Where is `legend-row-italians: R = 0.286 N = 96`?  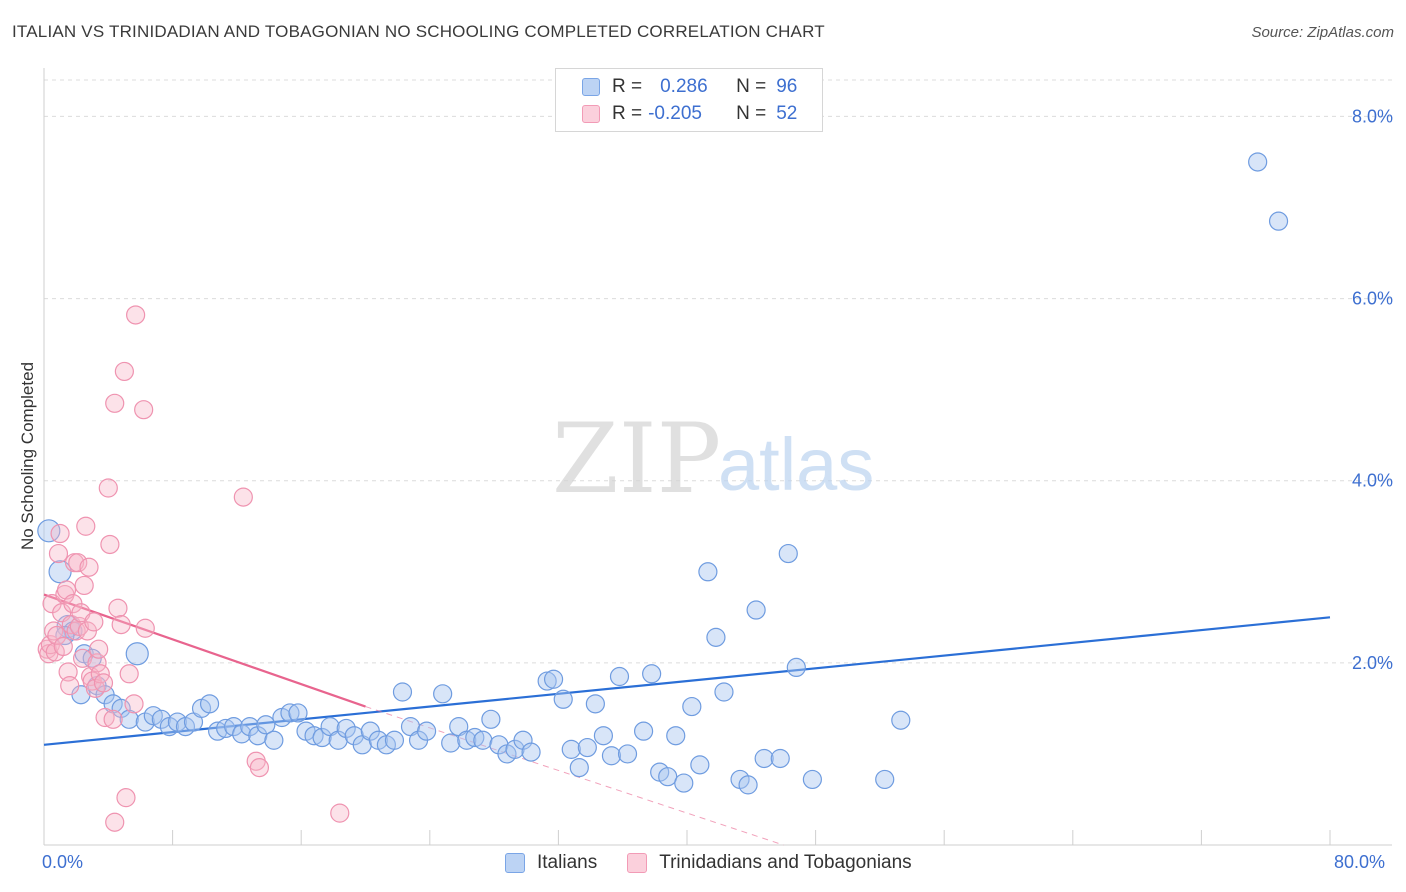
legend-row-italians: R = 0.286 N = 96 is located at coordinates (689, 87).